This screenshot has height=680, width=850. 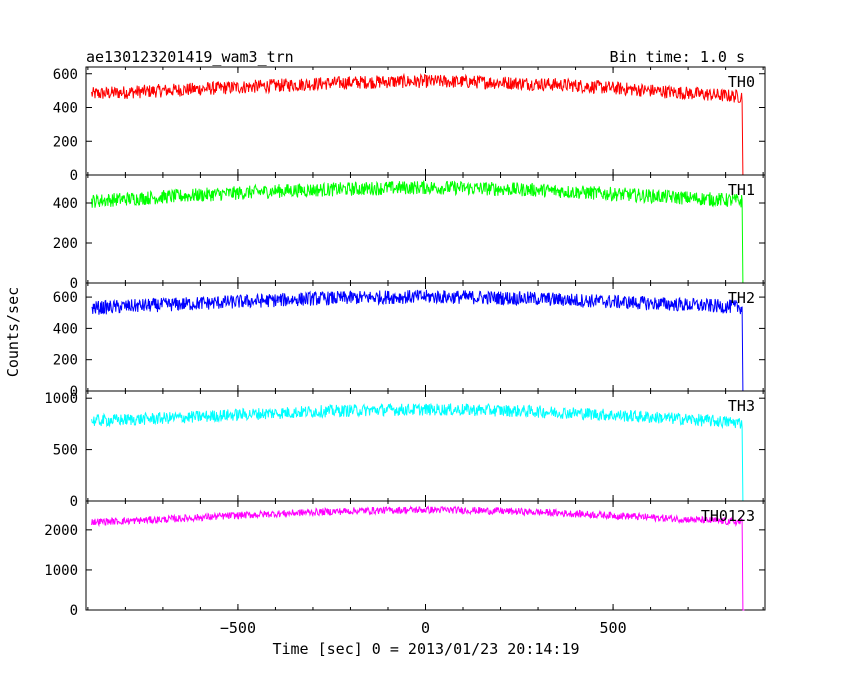 I want to click on y-tick-label-th0: 600, so click(x=65, y=75).